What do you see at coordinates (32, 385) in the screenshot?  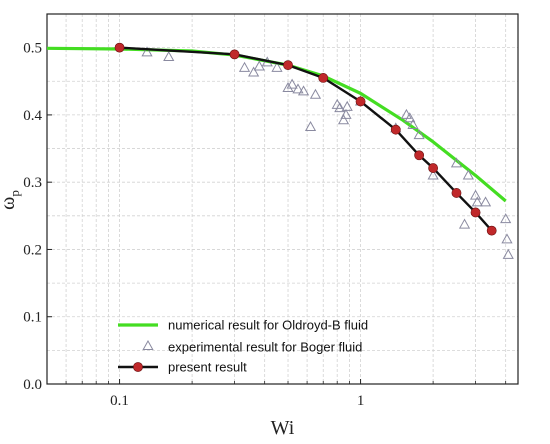 I see `y-tick-label: 0.0` at bounding box center [32, 385].